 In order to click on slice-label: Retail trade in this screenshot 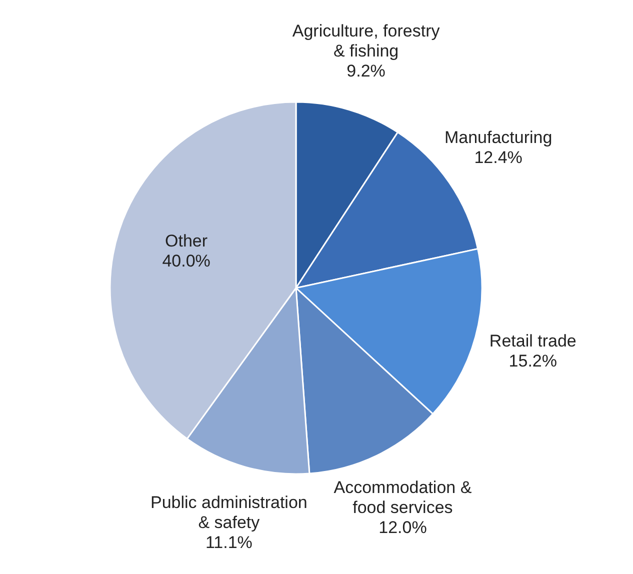, I will do `click(532, 341)`.